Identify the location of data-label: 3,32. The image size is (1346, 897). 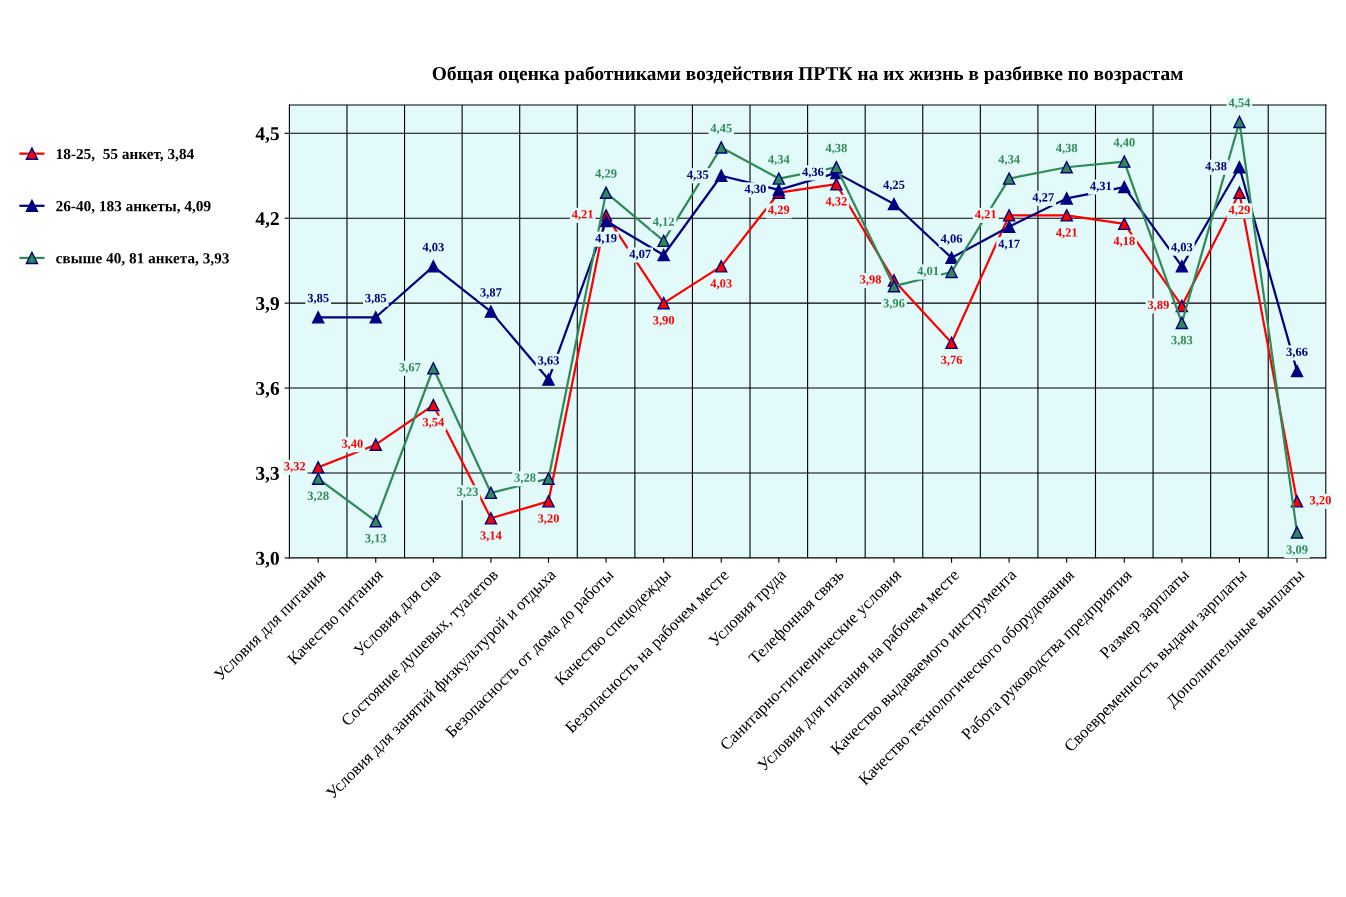
(295, 467).